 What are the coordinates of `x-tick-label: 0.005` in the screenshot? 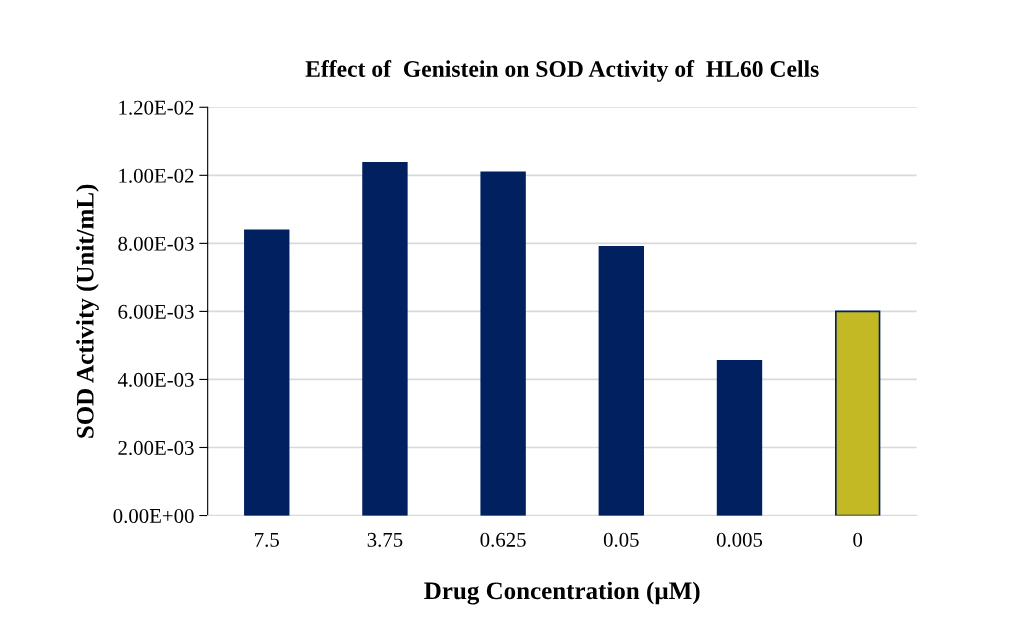 It's located at (739, 539).